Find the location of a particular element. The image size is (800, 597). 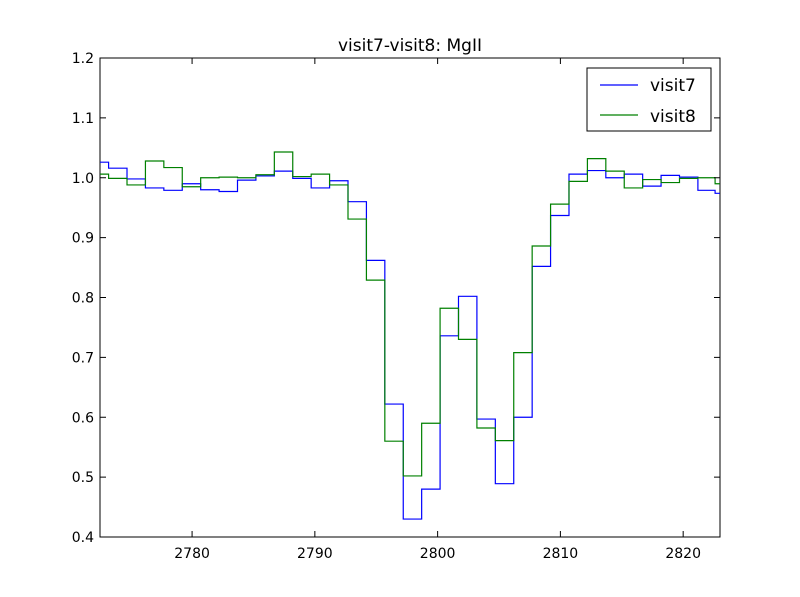

y-tick-label: 0.7 is located at coordinates (83, 358).